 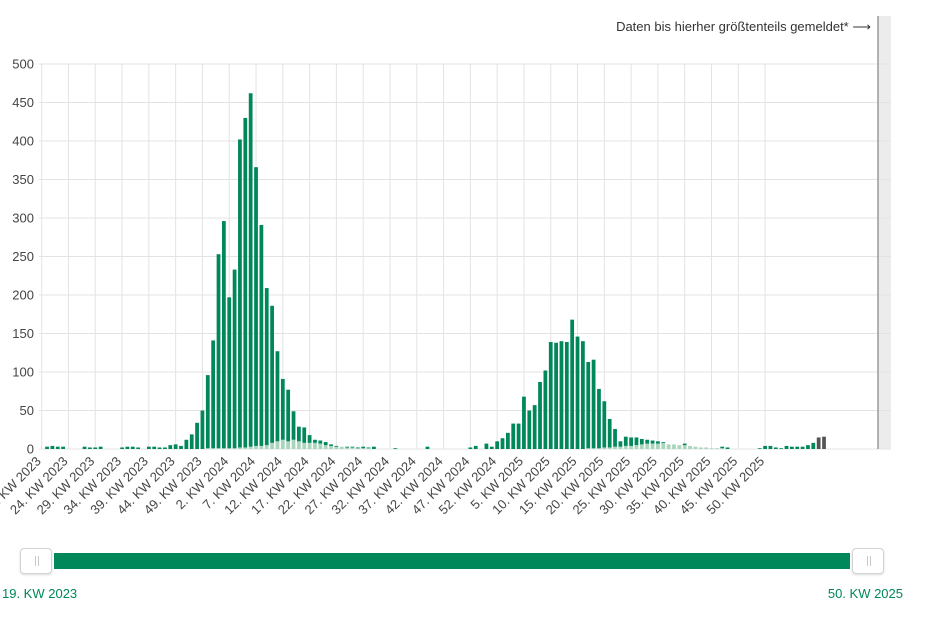 What do you see at coordinates (23, 64) in the screenshot?
I see `y-tick-label: 500` at bounding box center [23, 64].